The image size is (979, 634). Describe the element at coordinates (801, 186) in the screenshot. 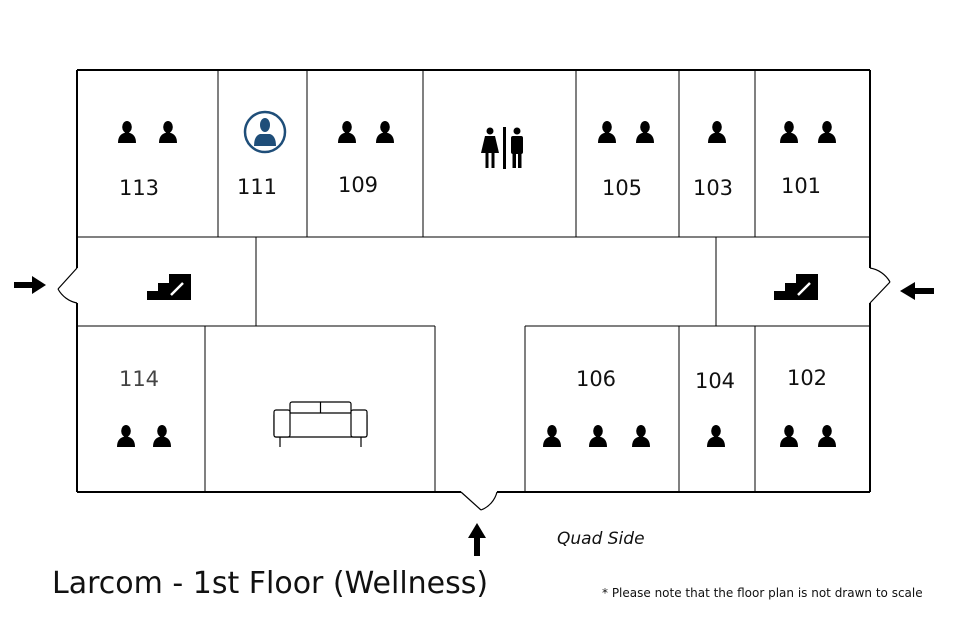

I see `room-number: 101` at that location.